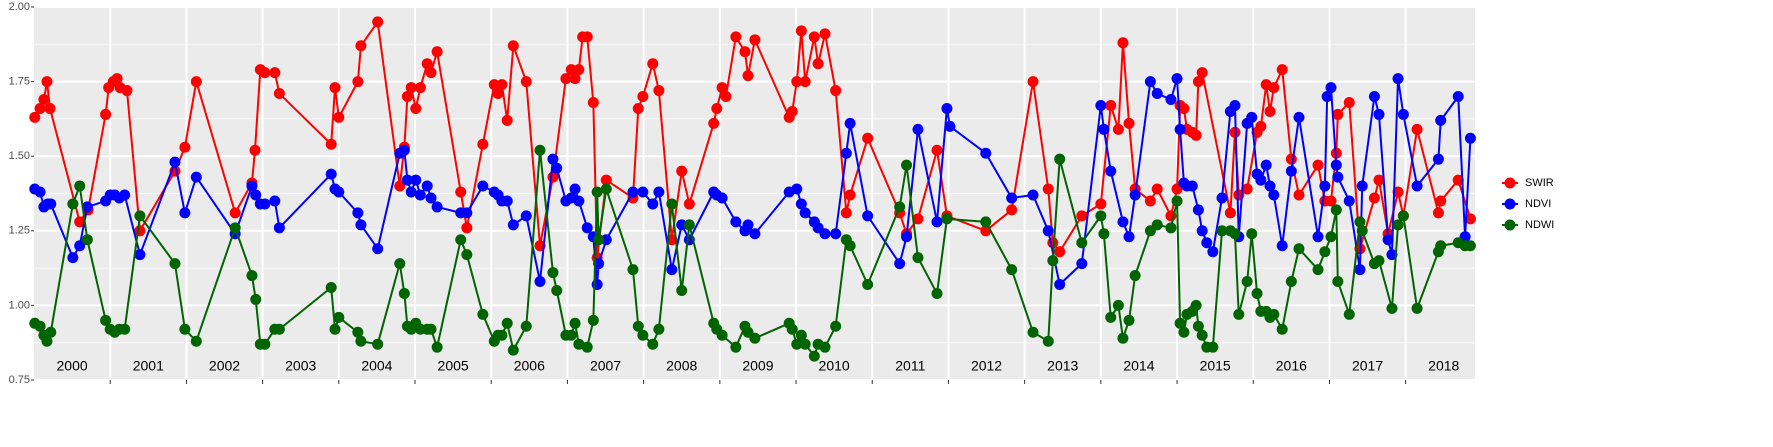 This screenshot has width=1773, height=447. Describe the element at coordinates (1138, 366) in the screenshot. I see `year-label: 2014` at that location.